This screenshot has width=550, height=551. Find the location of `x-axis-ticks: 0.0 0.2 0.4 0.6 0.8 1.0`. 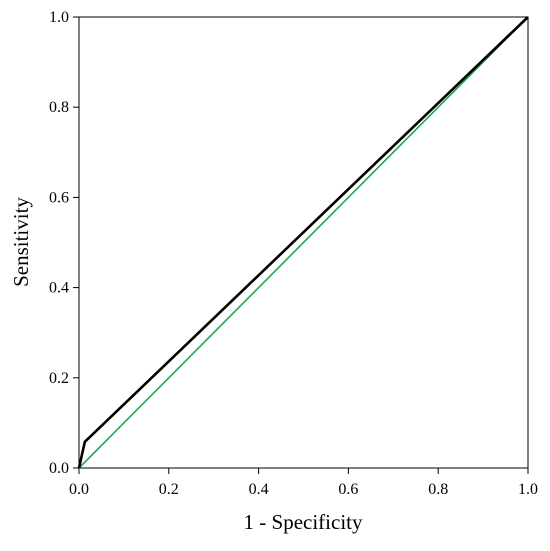

x-axis-ticks: 0.0 0.2 0.4 0.6 0.8 1.0 is located at coordinates (303, 483).